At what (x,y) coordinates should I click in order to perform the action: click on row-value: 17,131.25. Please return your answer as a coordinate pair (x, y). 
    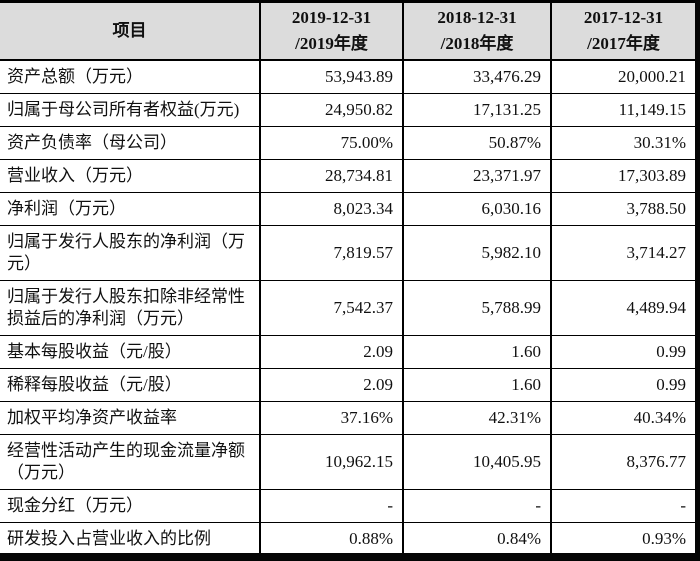
    Looking at the image, I should click on (476, 110).